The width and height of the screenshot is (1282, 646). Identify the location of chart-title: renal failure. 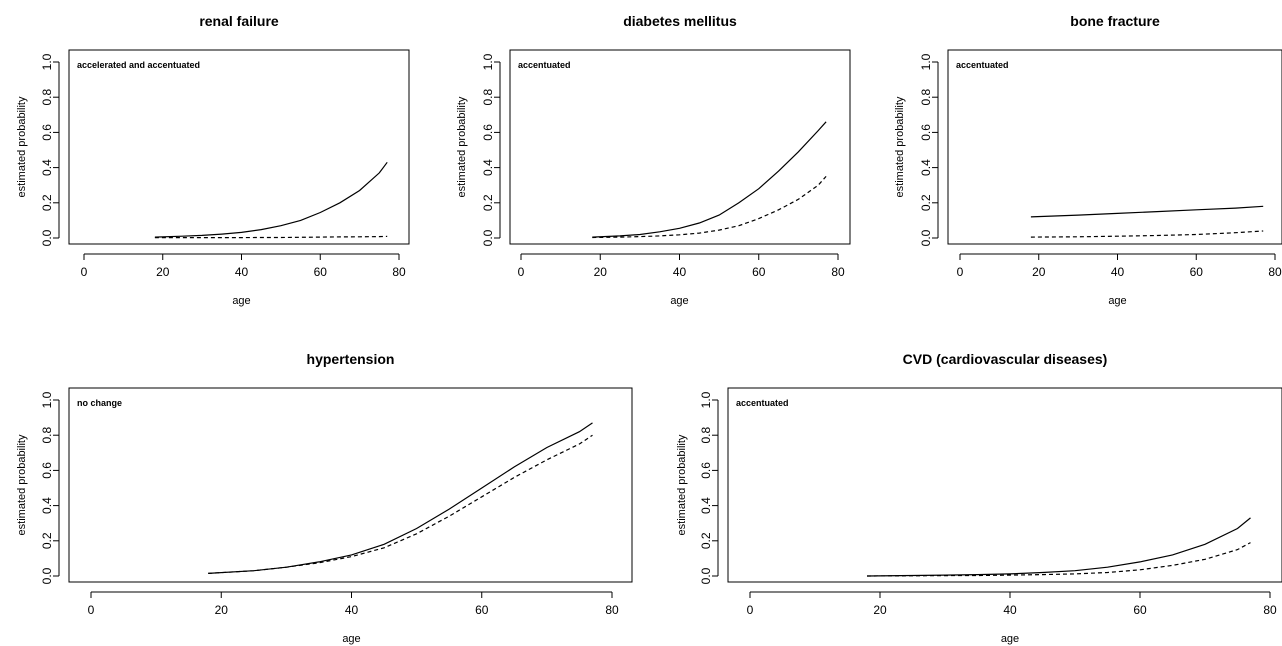
(239, 21).